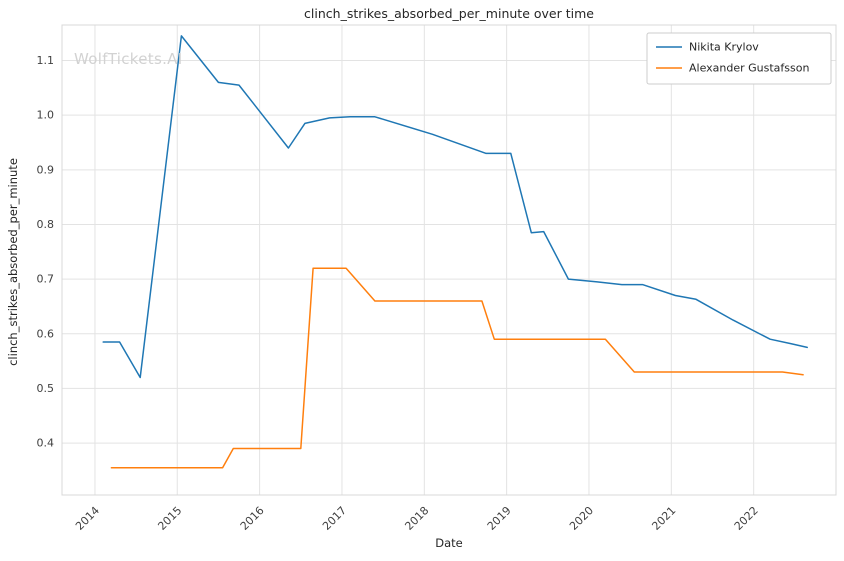 This screenshot has width=844, height=561. What do you see at coordinates (46, 333) in the screenshot?
I see `y-tick-label: 0.6` at bounding box center [46, 333].